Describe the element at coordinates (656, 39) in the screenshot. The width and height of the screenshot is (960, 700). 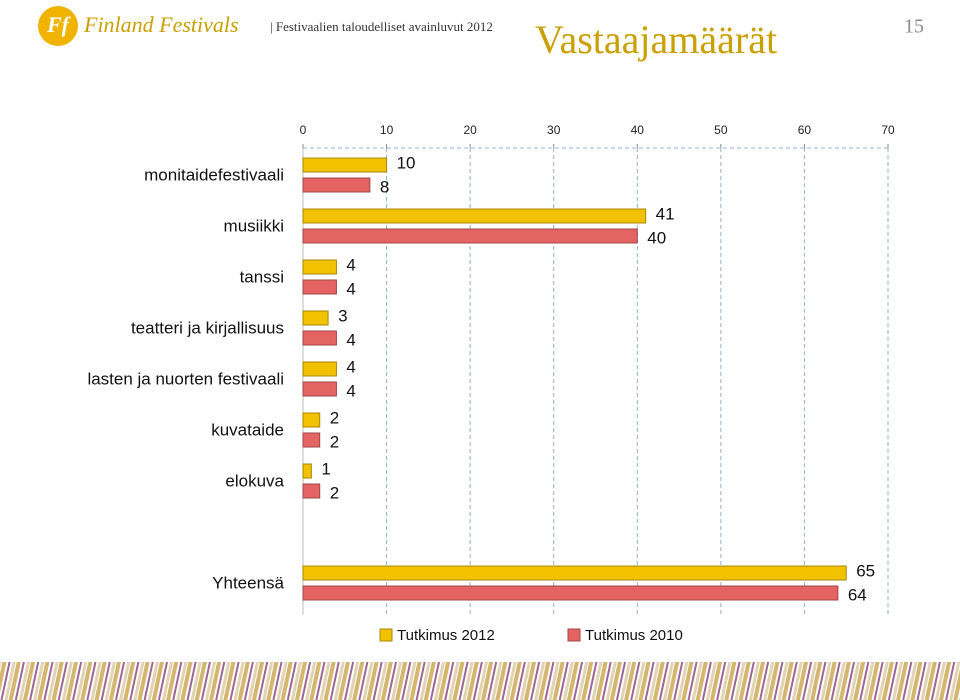
I see `slide-title: Vastaajamäärät` at that location.